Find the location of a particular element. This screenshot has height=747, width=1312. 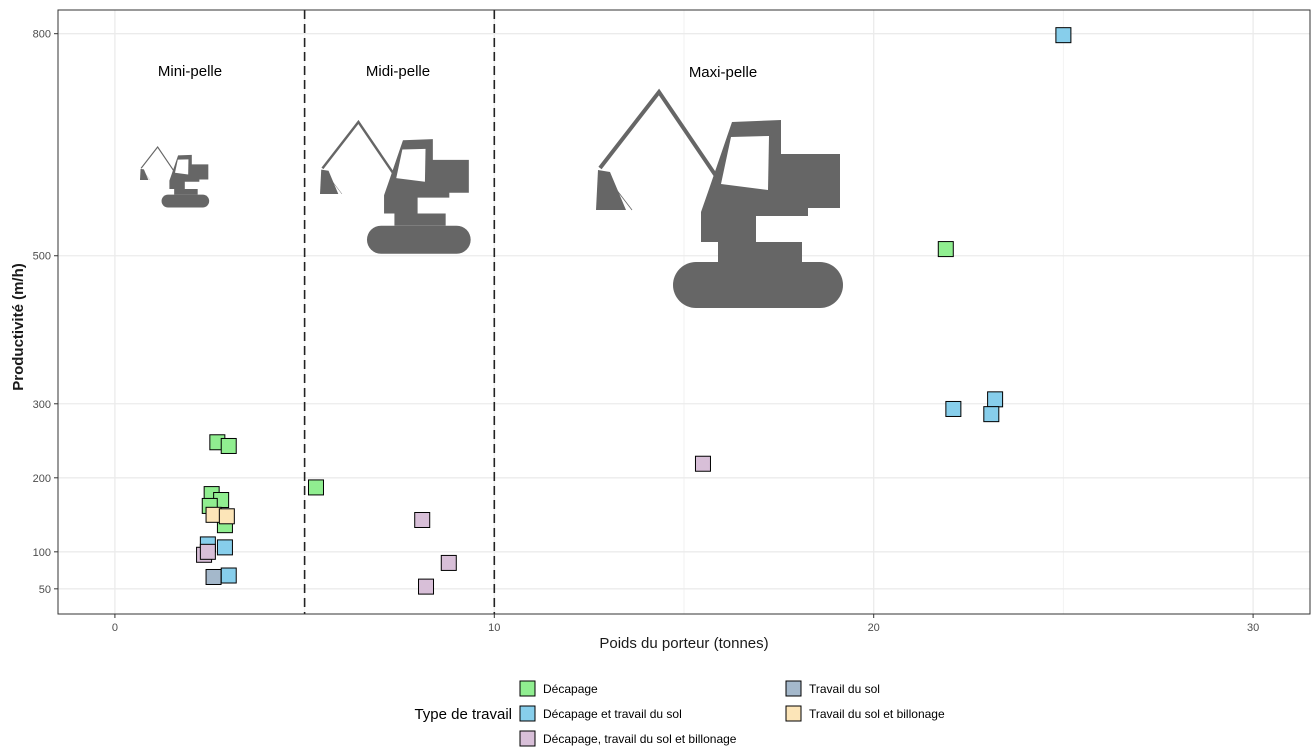

x-tick-label: 20 is located at coordinates (874, 628).